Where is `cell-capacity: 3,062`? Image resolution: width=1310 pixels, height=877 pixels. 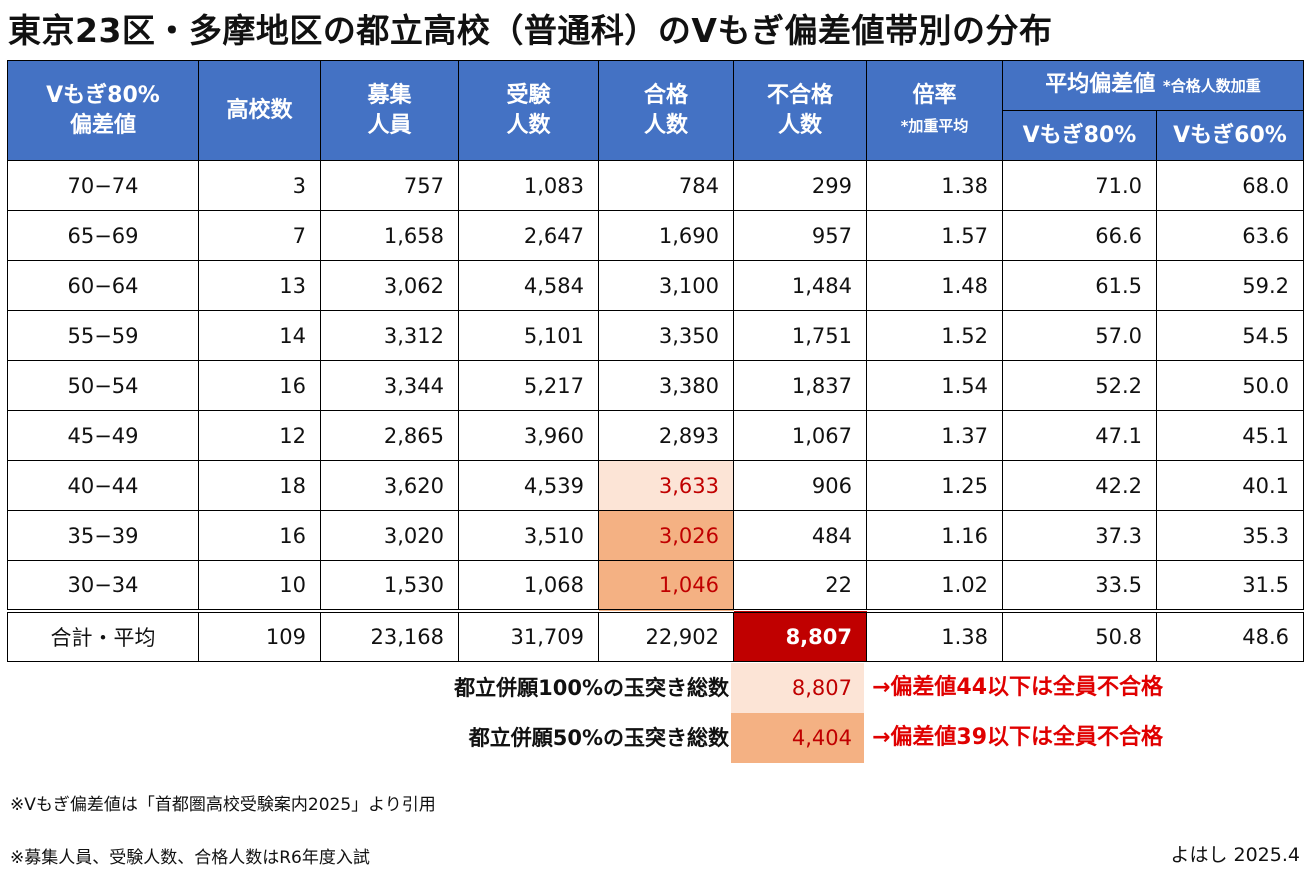
cell-capacity: 3,062 is located at coordinates (389, 285).